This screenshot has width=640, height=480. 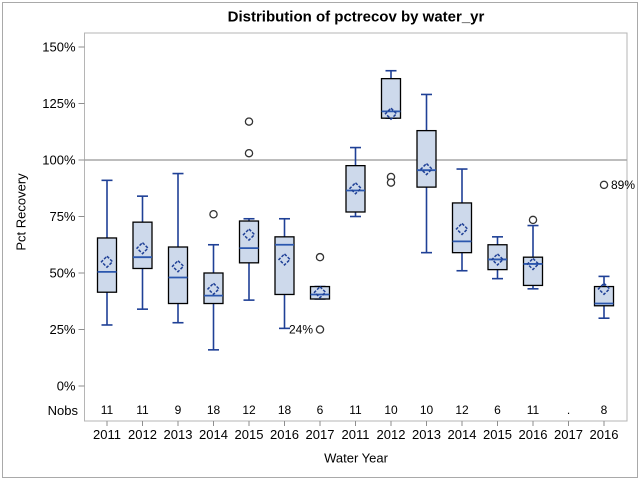 I want to click on outlier-label: 24%, so click(x=301, y=330).